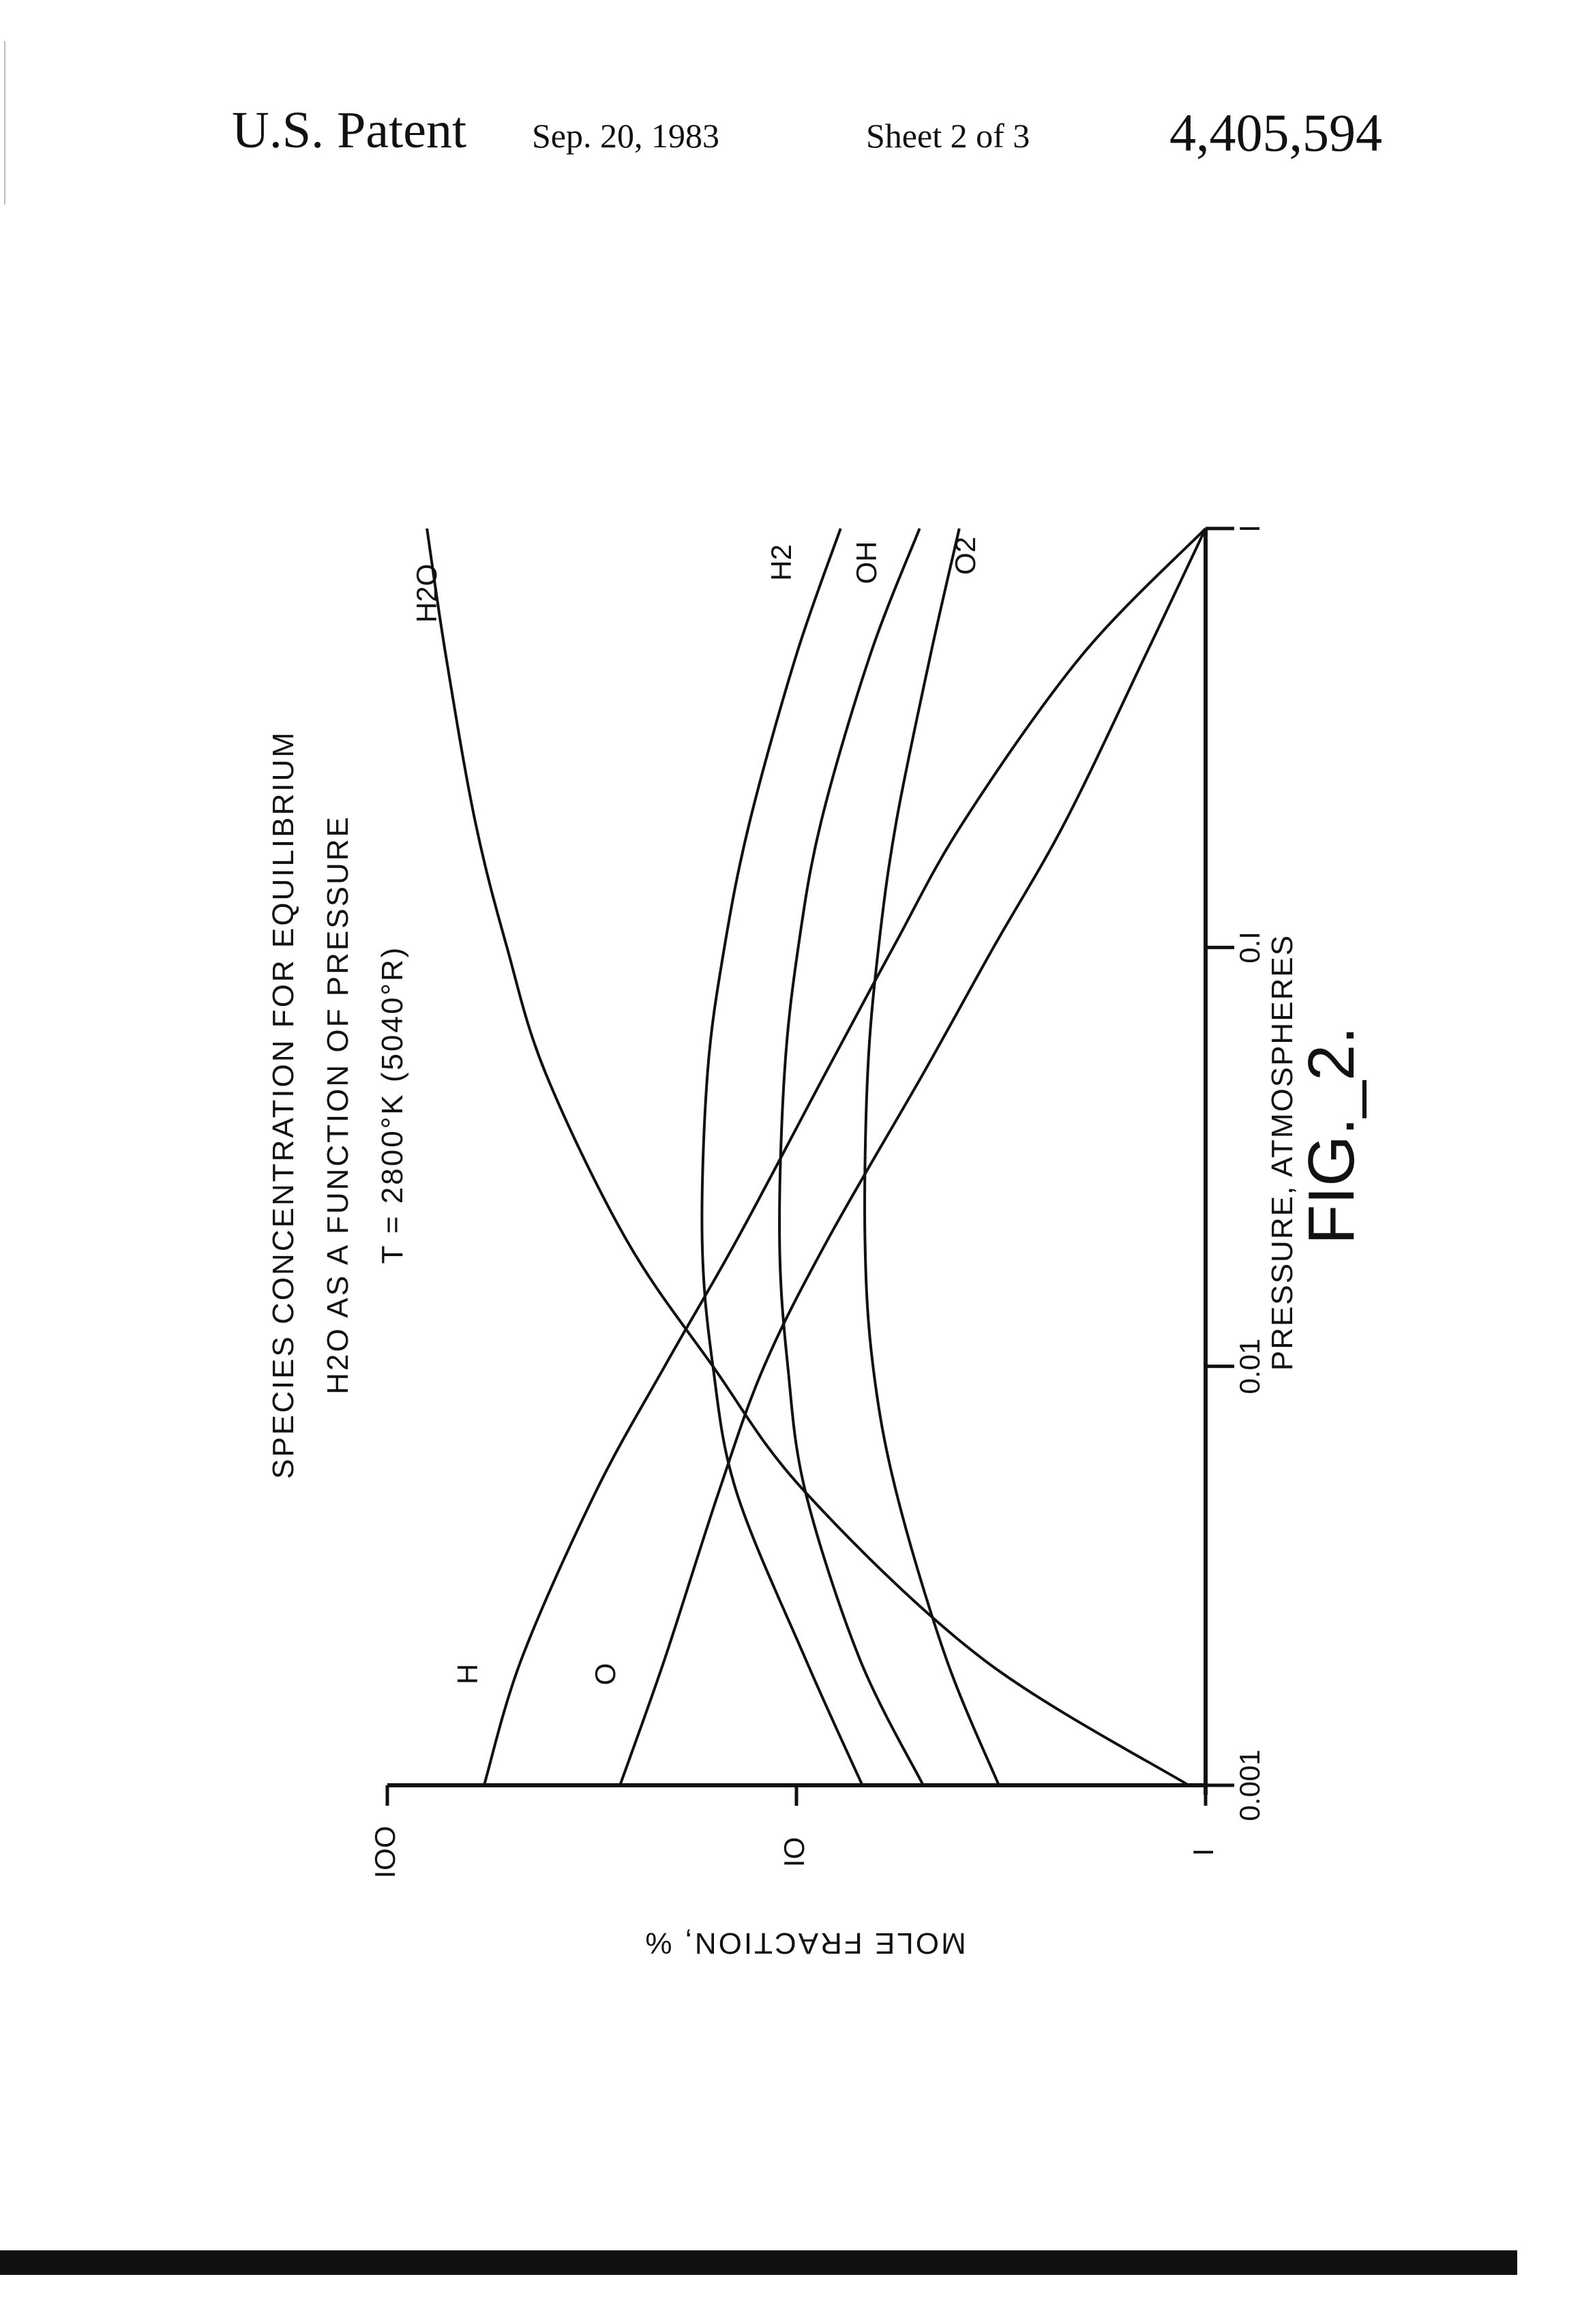 This screenshot has width=1582, height=2324. What do you see at coordinates (427, 593) in the screenshot?
I see `series-label-h2o: H2O` at bounding box center [427, 593].